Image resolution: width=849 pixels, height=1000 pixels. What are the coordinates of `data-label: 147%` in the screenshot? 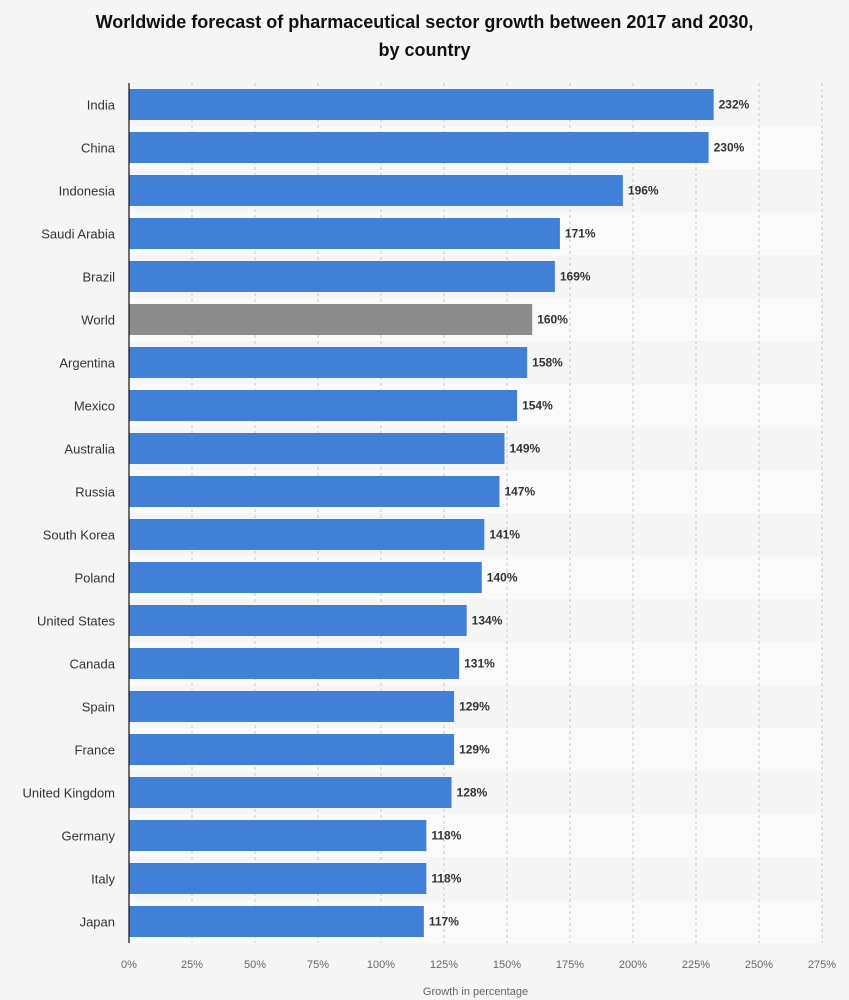 It's located at (519, 492).